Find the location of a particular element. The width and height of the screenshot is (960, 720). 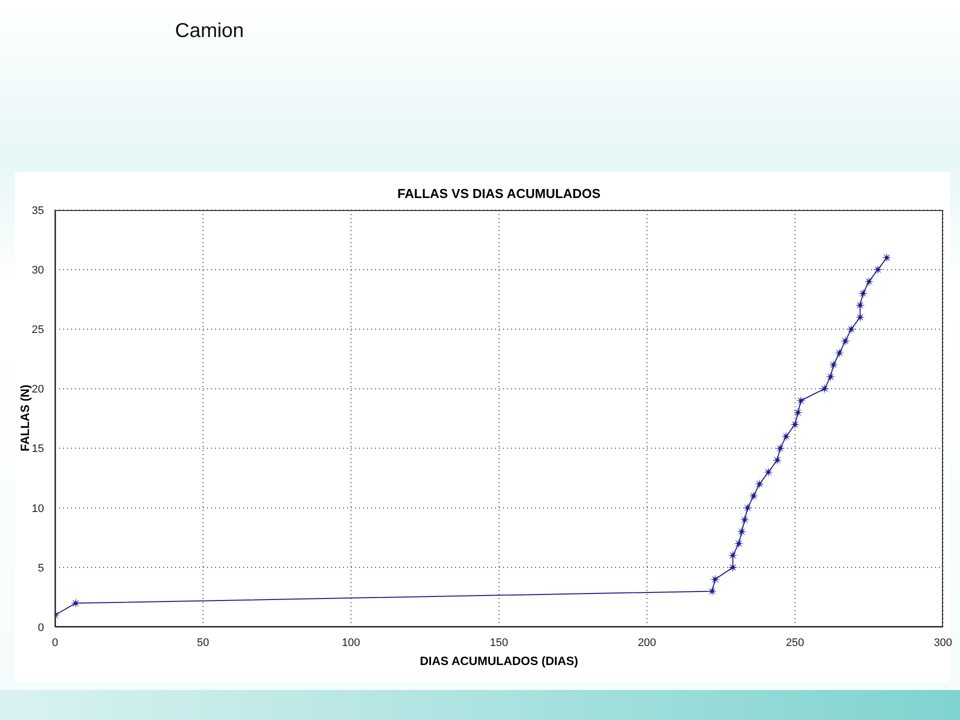

y-tick-label: 5 is located at coordinates (41, 568).